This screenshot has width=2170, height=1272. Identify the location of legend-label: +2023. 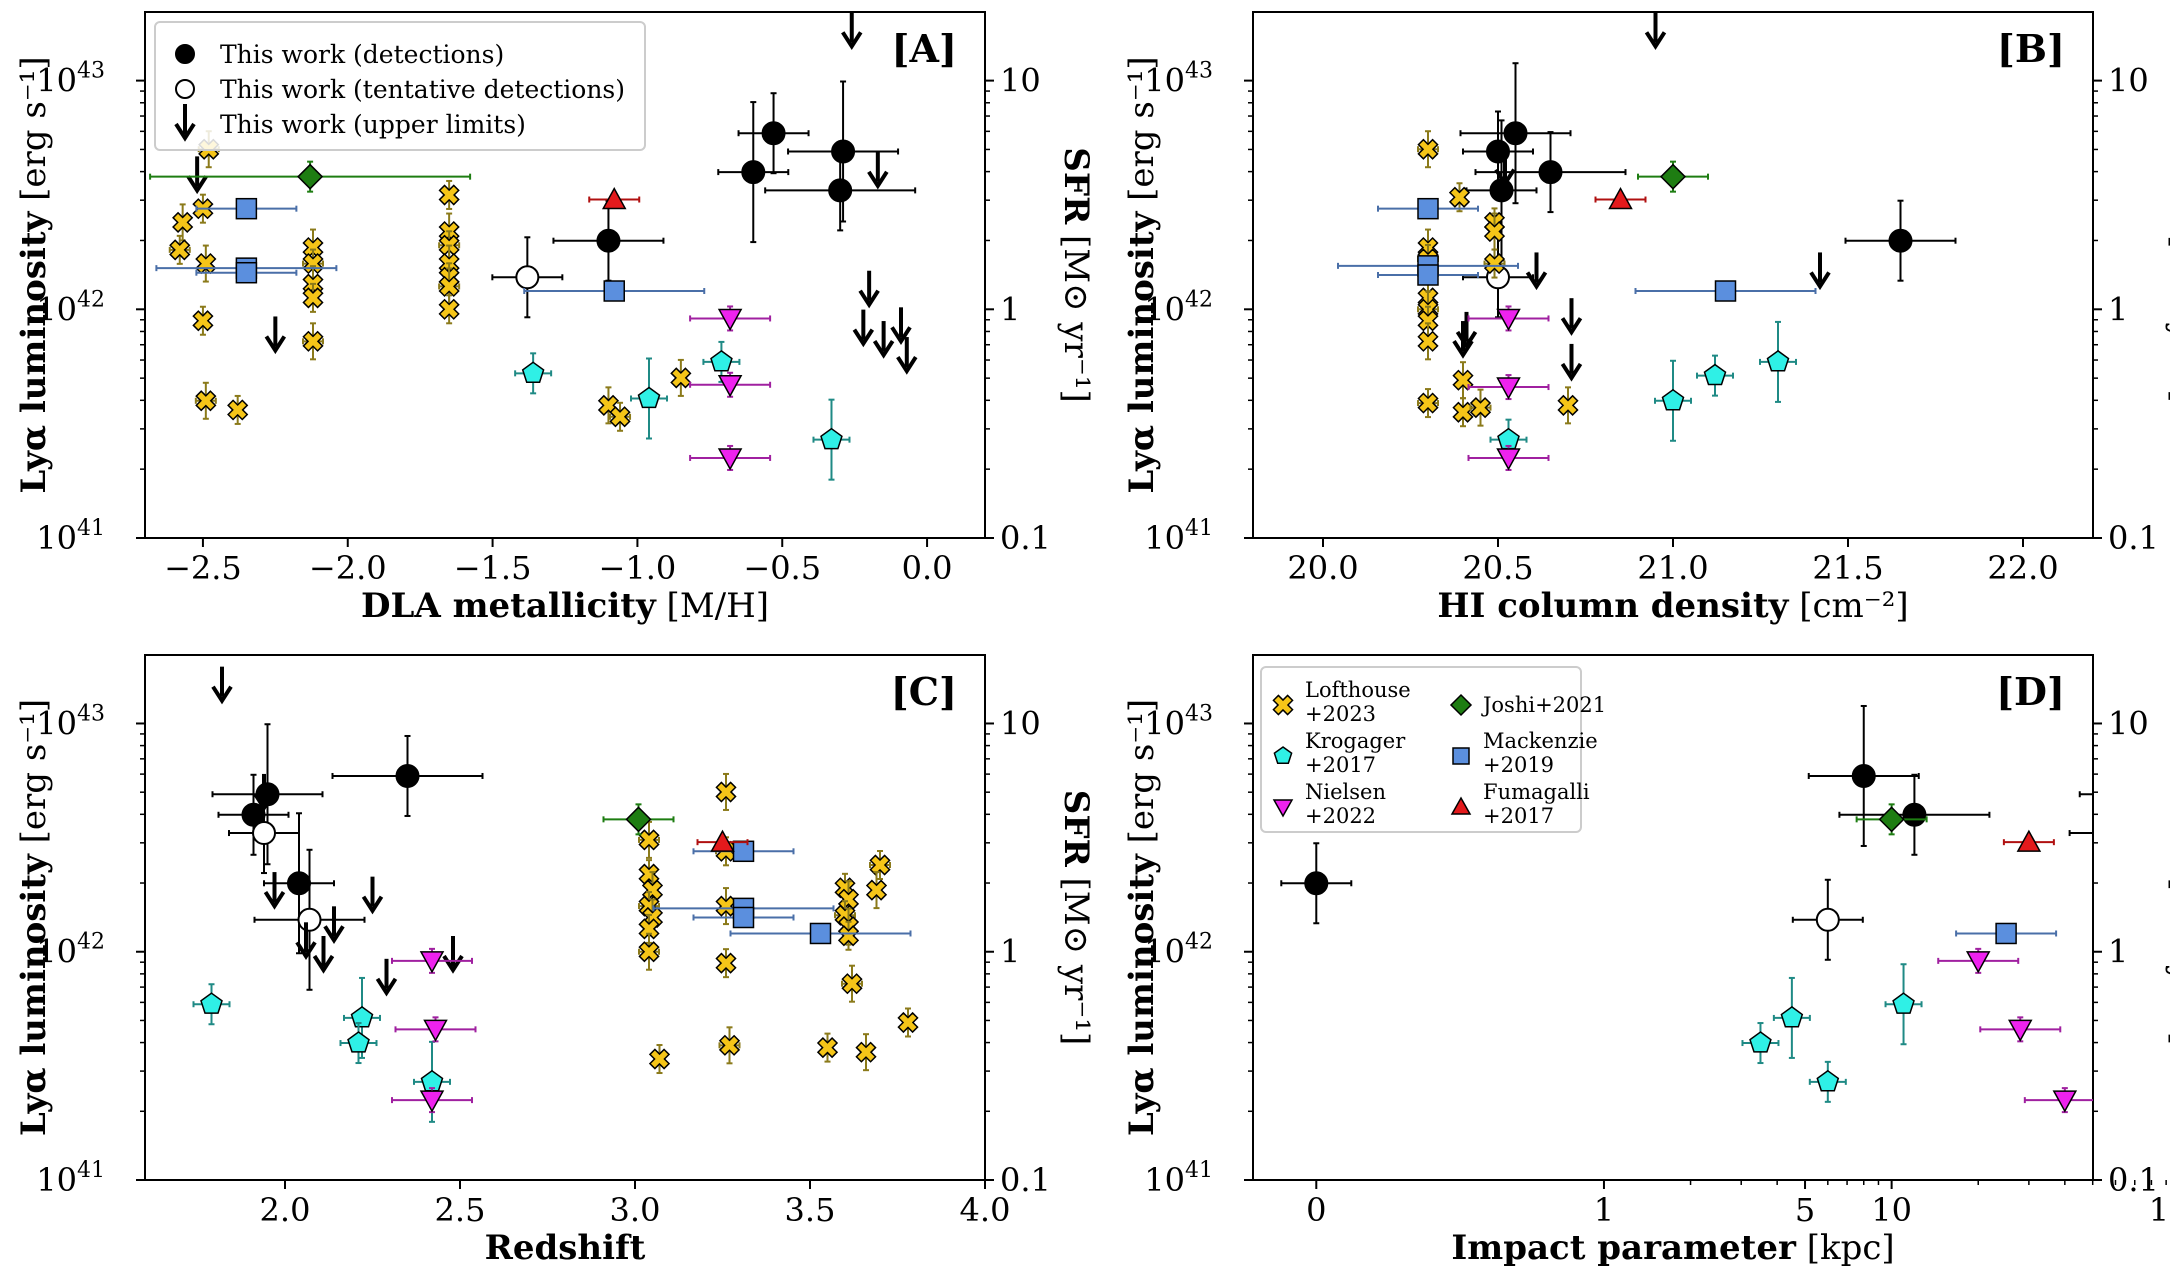
(1340, 714).